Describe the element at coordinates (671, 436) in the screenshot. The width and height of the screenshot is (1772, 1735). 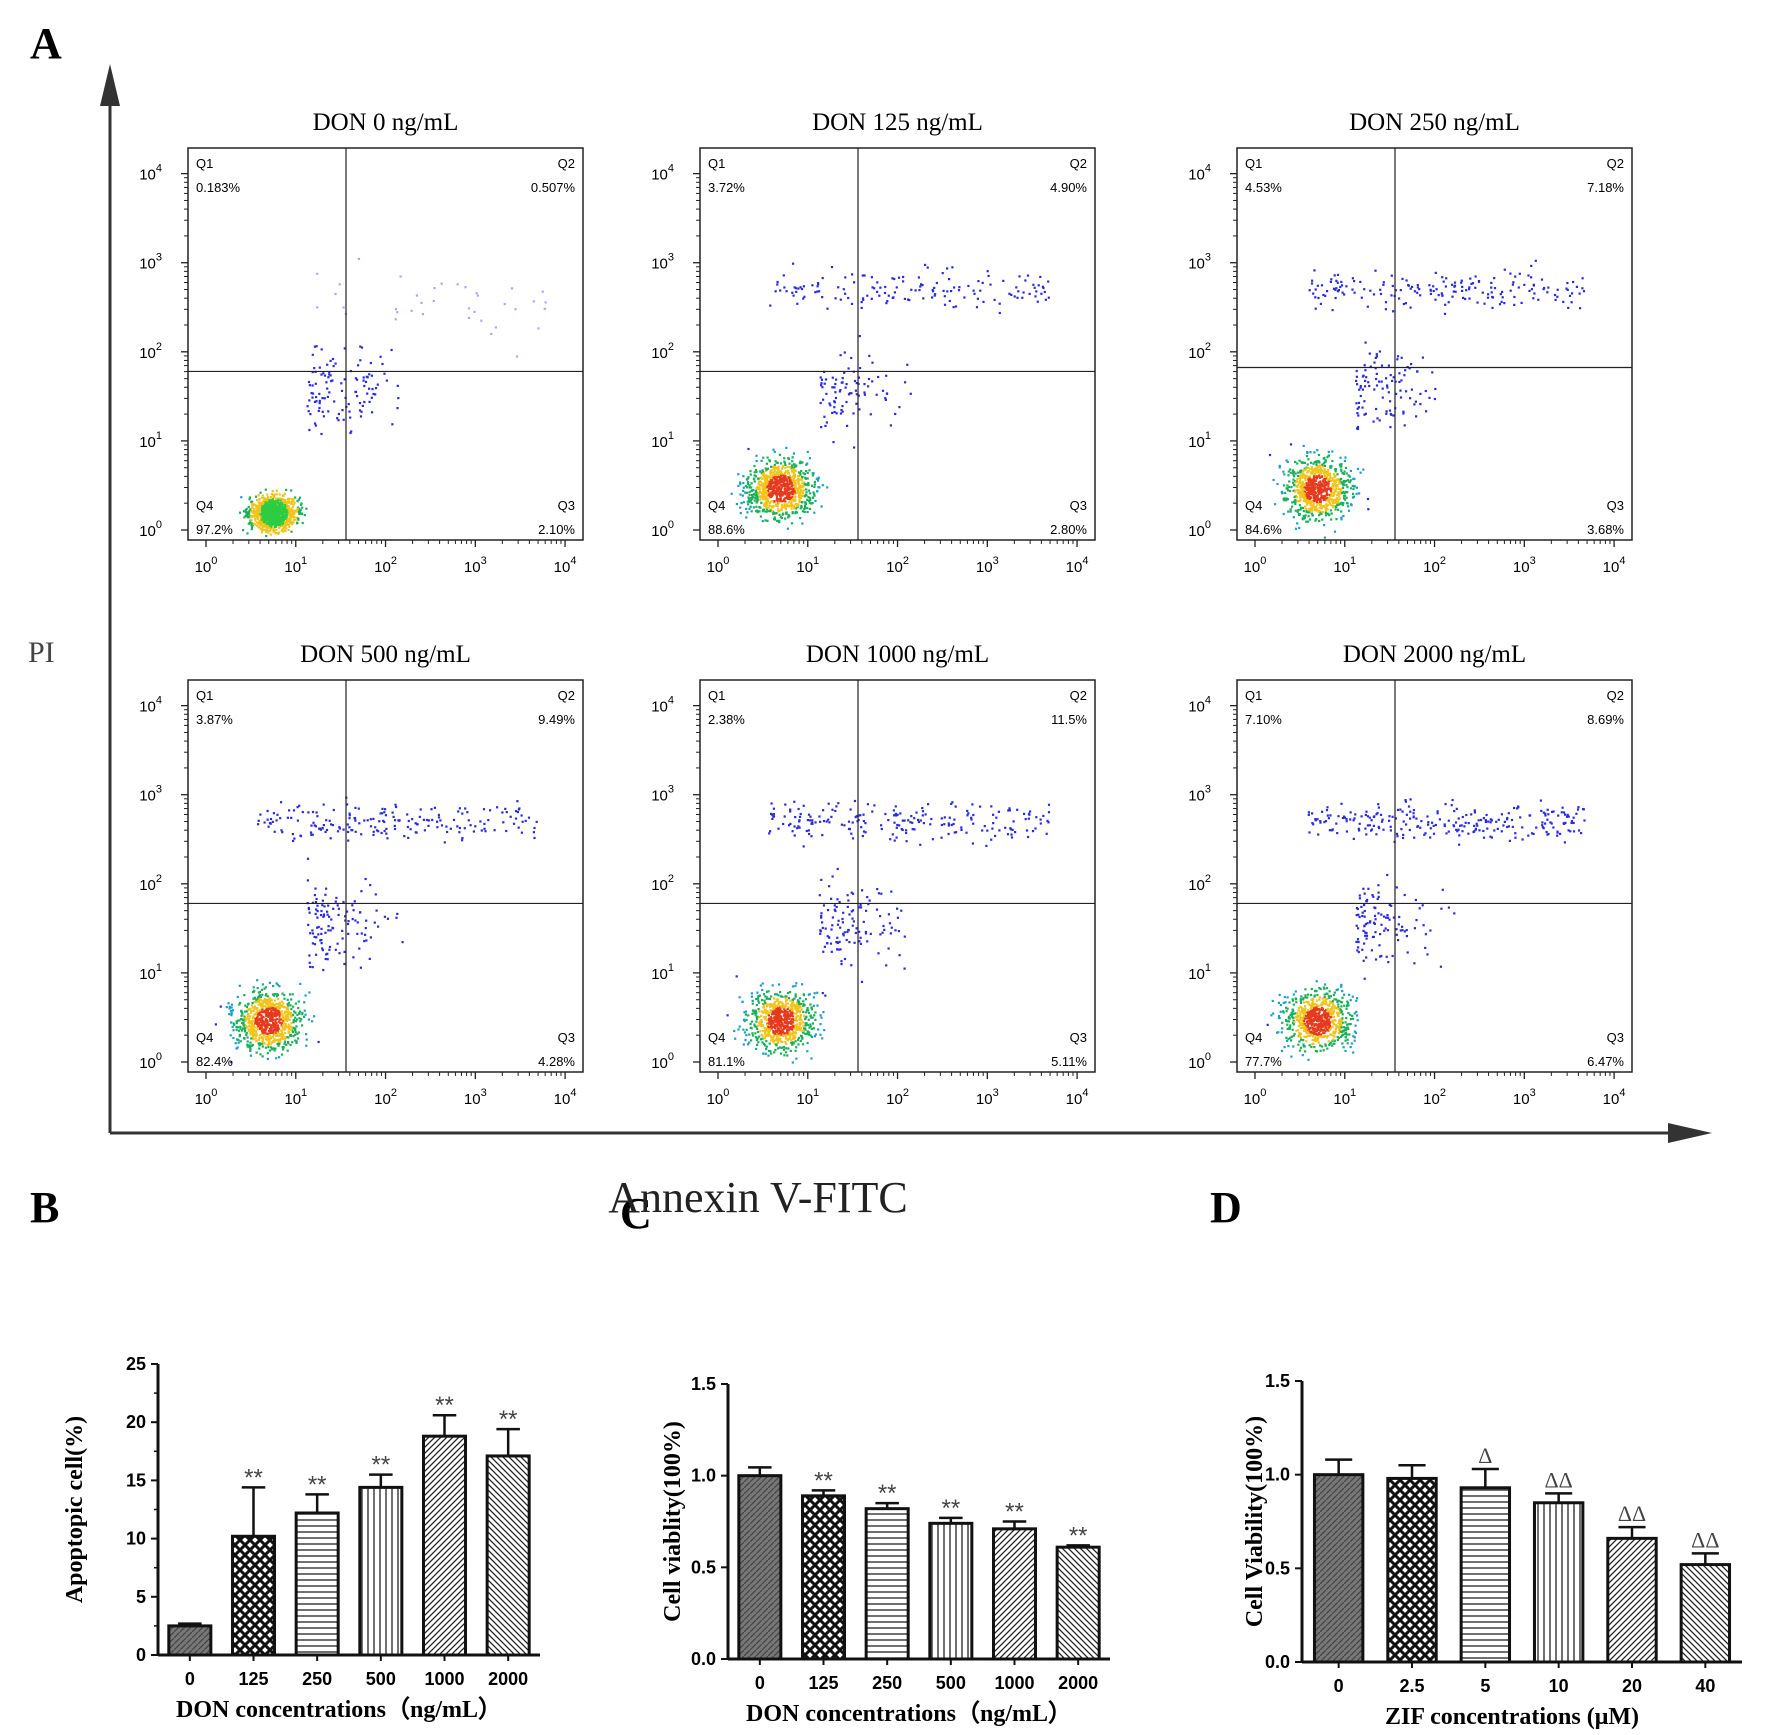
I see `y-tick-exponent: 1` at that location.